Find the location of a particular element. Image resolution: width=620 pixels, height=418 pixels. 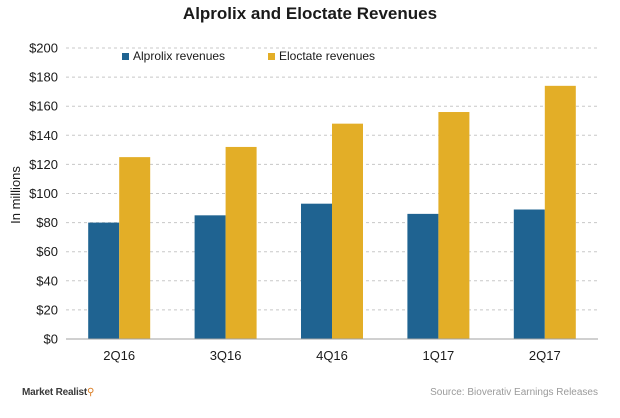

x-tick-label: 4Q16 is located at coordinates (332, 355).